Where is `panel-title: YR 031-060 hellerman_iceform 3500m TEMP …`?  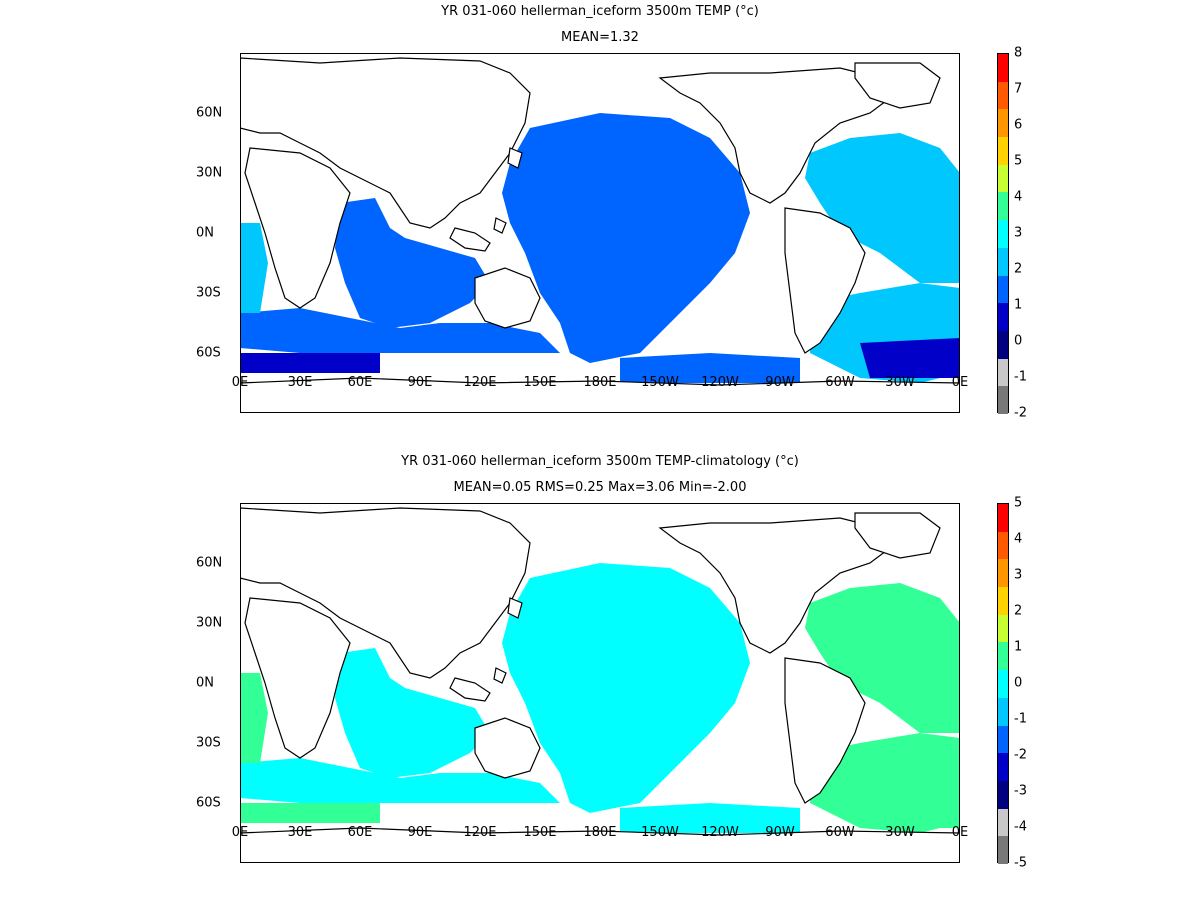
panel-title: YR 031-060 hellerman_iceform 3500m TEMP … is located at coordinates (600, 11).